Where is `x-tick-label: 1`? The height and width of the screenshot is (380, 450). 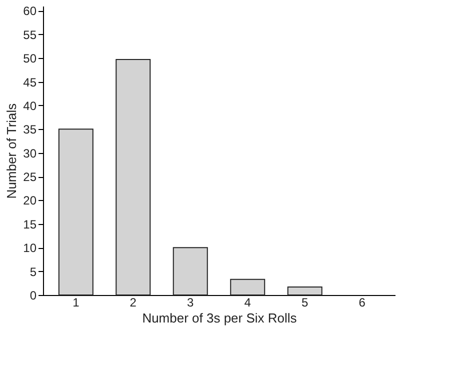 x-tick-label: 1 is located at coordinates (76, 303).